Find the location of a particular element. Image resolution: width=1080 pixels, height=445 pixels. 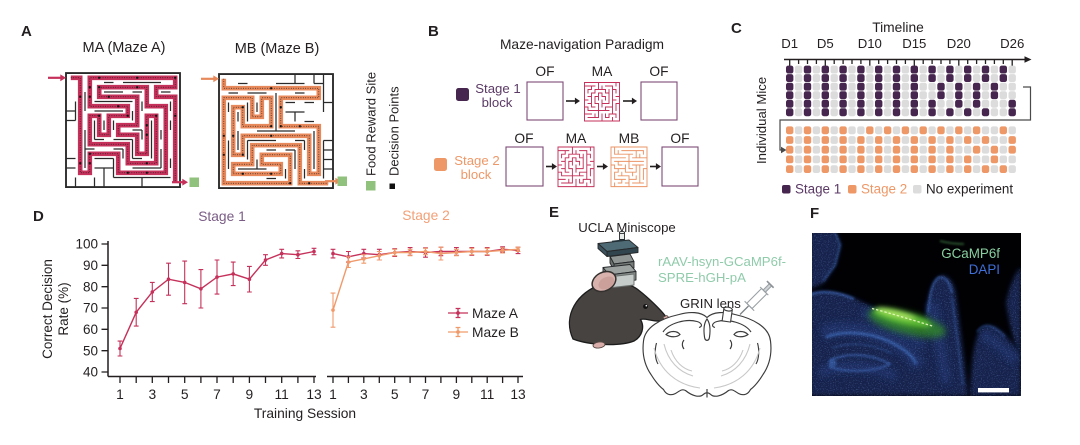

svg-text: D1 is located at coordinates (789, 43).